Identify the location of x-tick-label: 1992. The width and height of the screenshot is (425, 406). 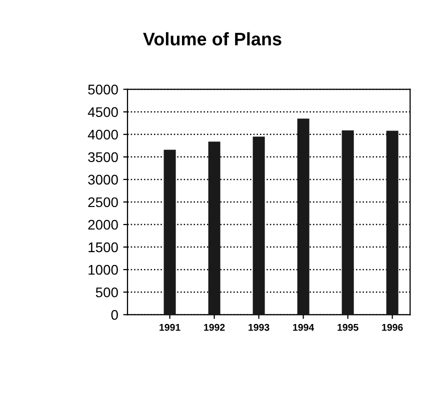
(214, 327).